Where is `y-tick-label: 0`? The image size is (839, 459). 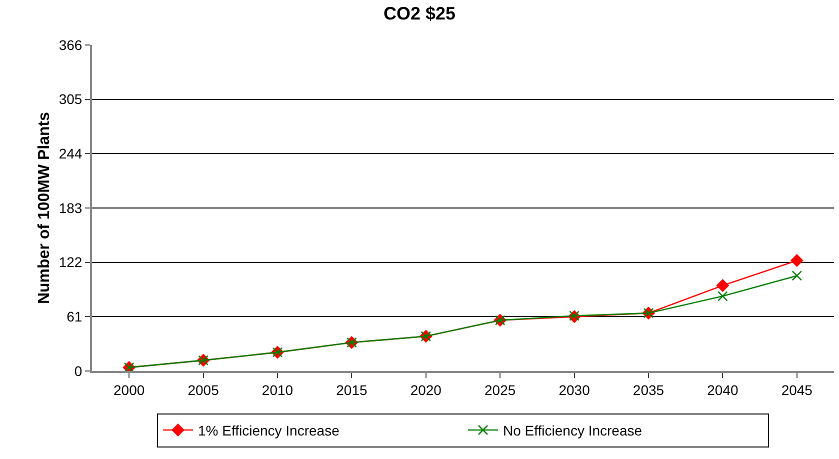
y-tick-label: 0 is located at coordinates (78, 370).